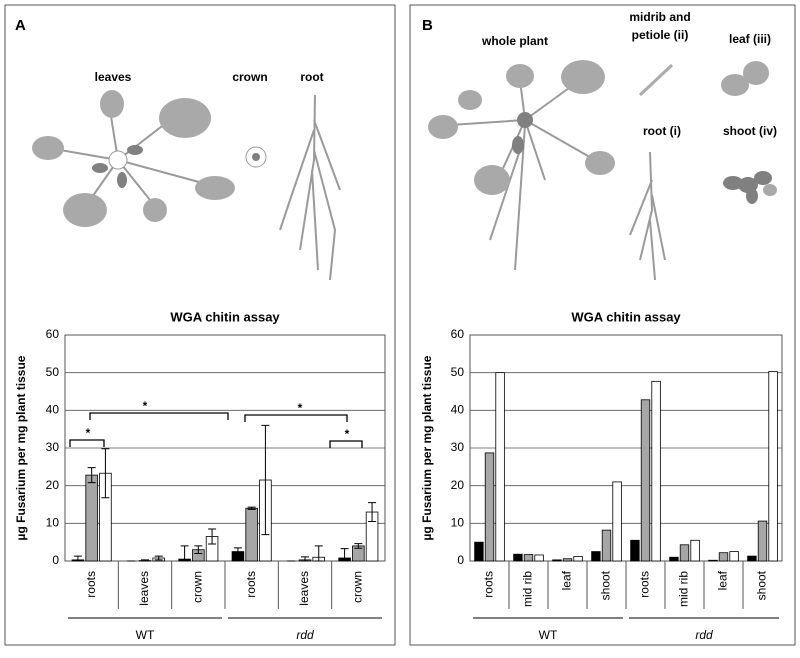 The height and width of the screenshot is (658, 800). Describe the element at coordinates (20, 25) in the screenshot. I see `panel-letter: A` at that location.